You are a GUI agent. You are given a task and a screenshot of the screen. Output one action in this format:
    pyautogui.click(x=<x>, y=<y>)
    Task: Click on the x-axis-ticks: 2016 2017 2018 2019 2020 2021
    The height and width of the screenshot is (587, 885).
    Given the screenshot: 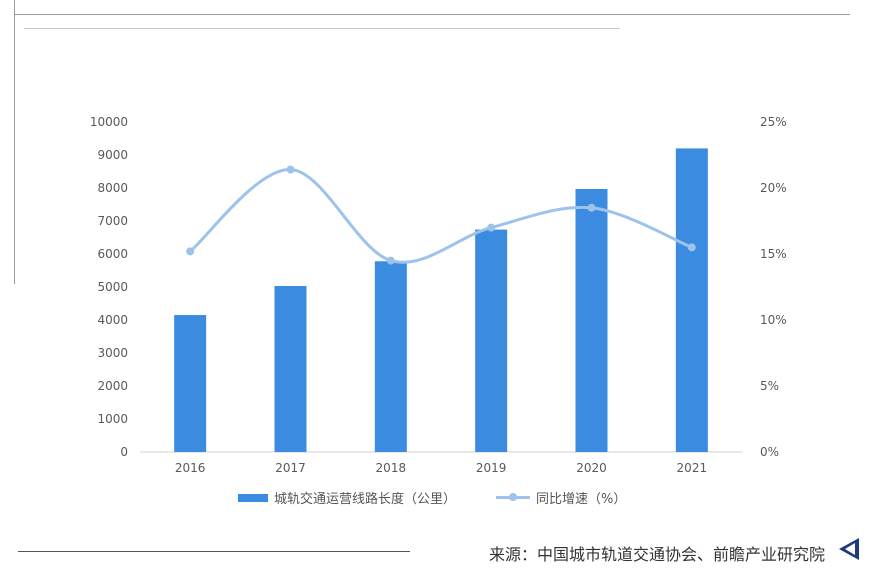 What is the action you would take?
    pyautogui.click(x=441, y=468)
    